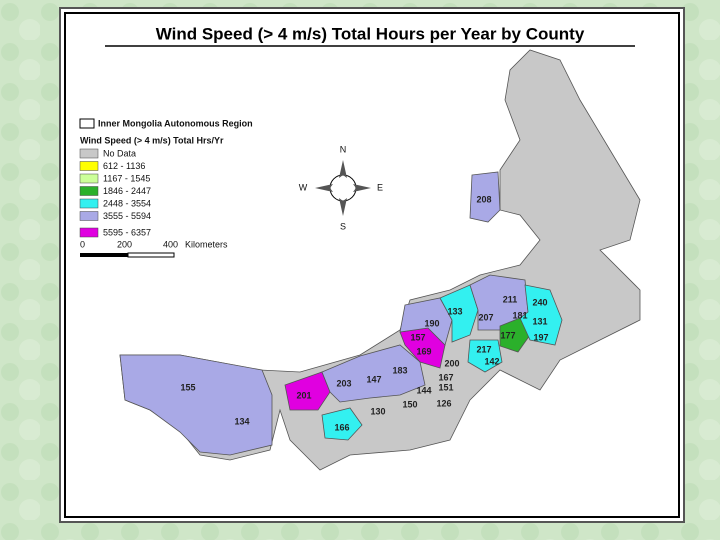  I want to click on region-label: 166, so click(341, 427).